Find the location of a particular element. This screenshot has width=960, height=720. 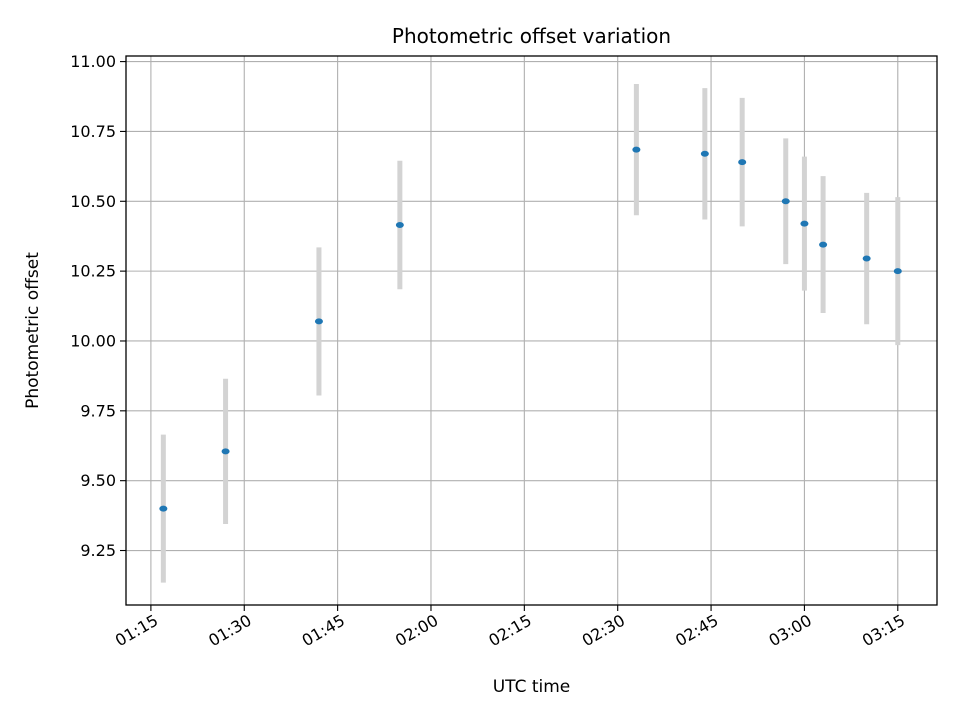

y-tick-label: 9.50 is located at coordinates (98, 480).